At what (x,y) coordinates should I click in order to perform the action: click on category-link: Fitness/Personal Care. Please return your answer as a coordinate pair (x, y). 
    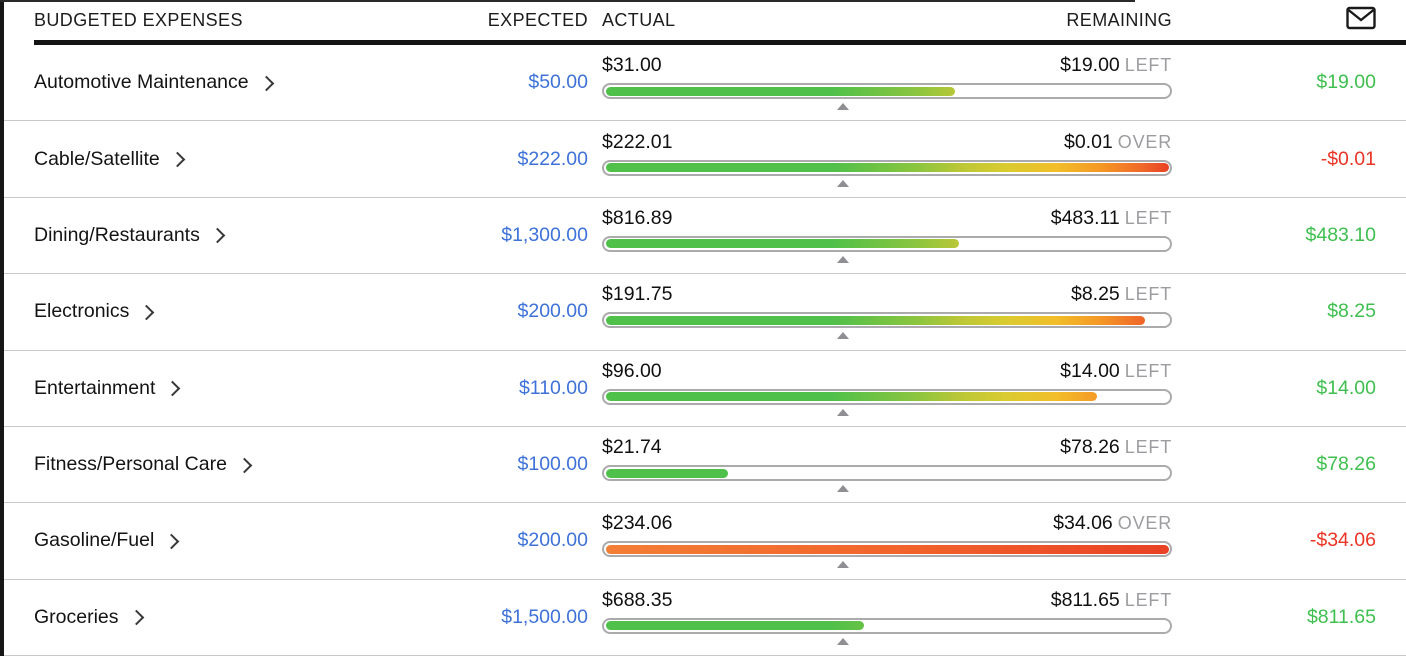
    Looking at the image, I should click on (143, 464).